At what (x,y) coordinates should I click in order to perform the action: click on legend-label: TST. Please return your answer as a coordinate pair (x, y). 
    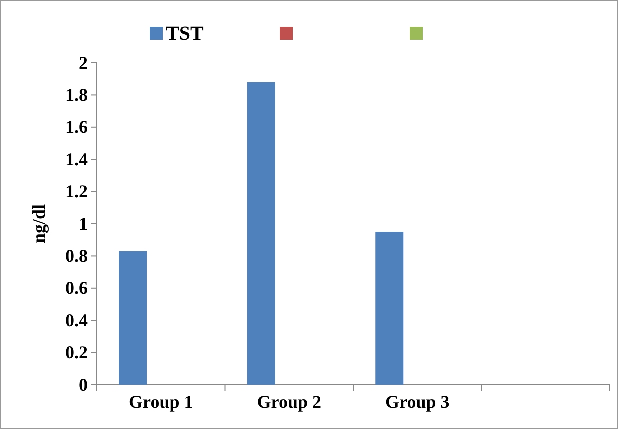
    Looking at the image, I should click on (185, 34).